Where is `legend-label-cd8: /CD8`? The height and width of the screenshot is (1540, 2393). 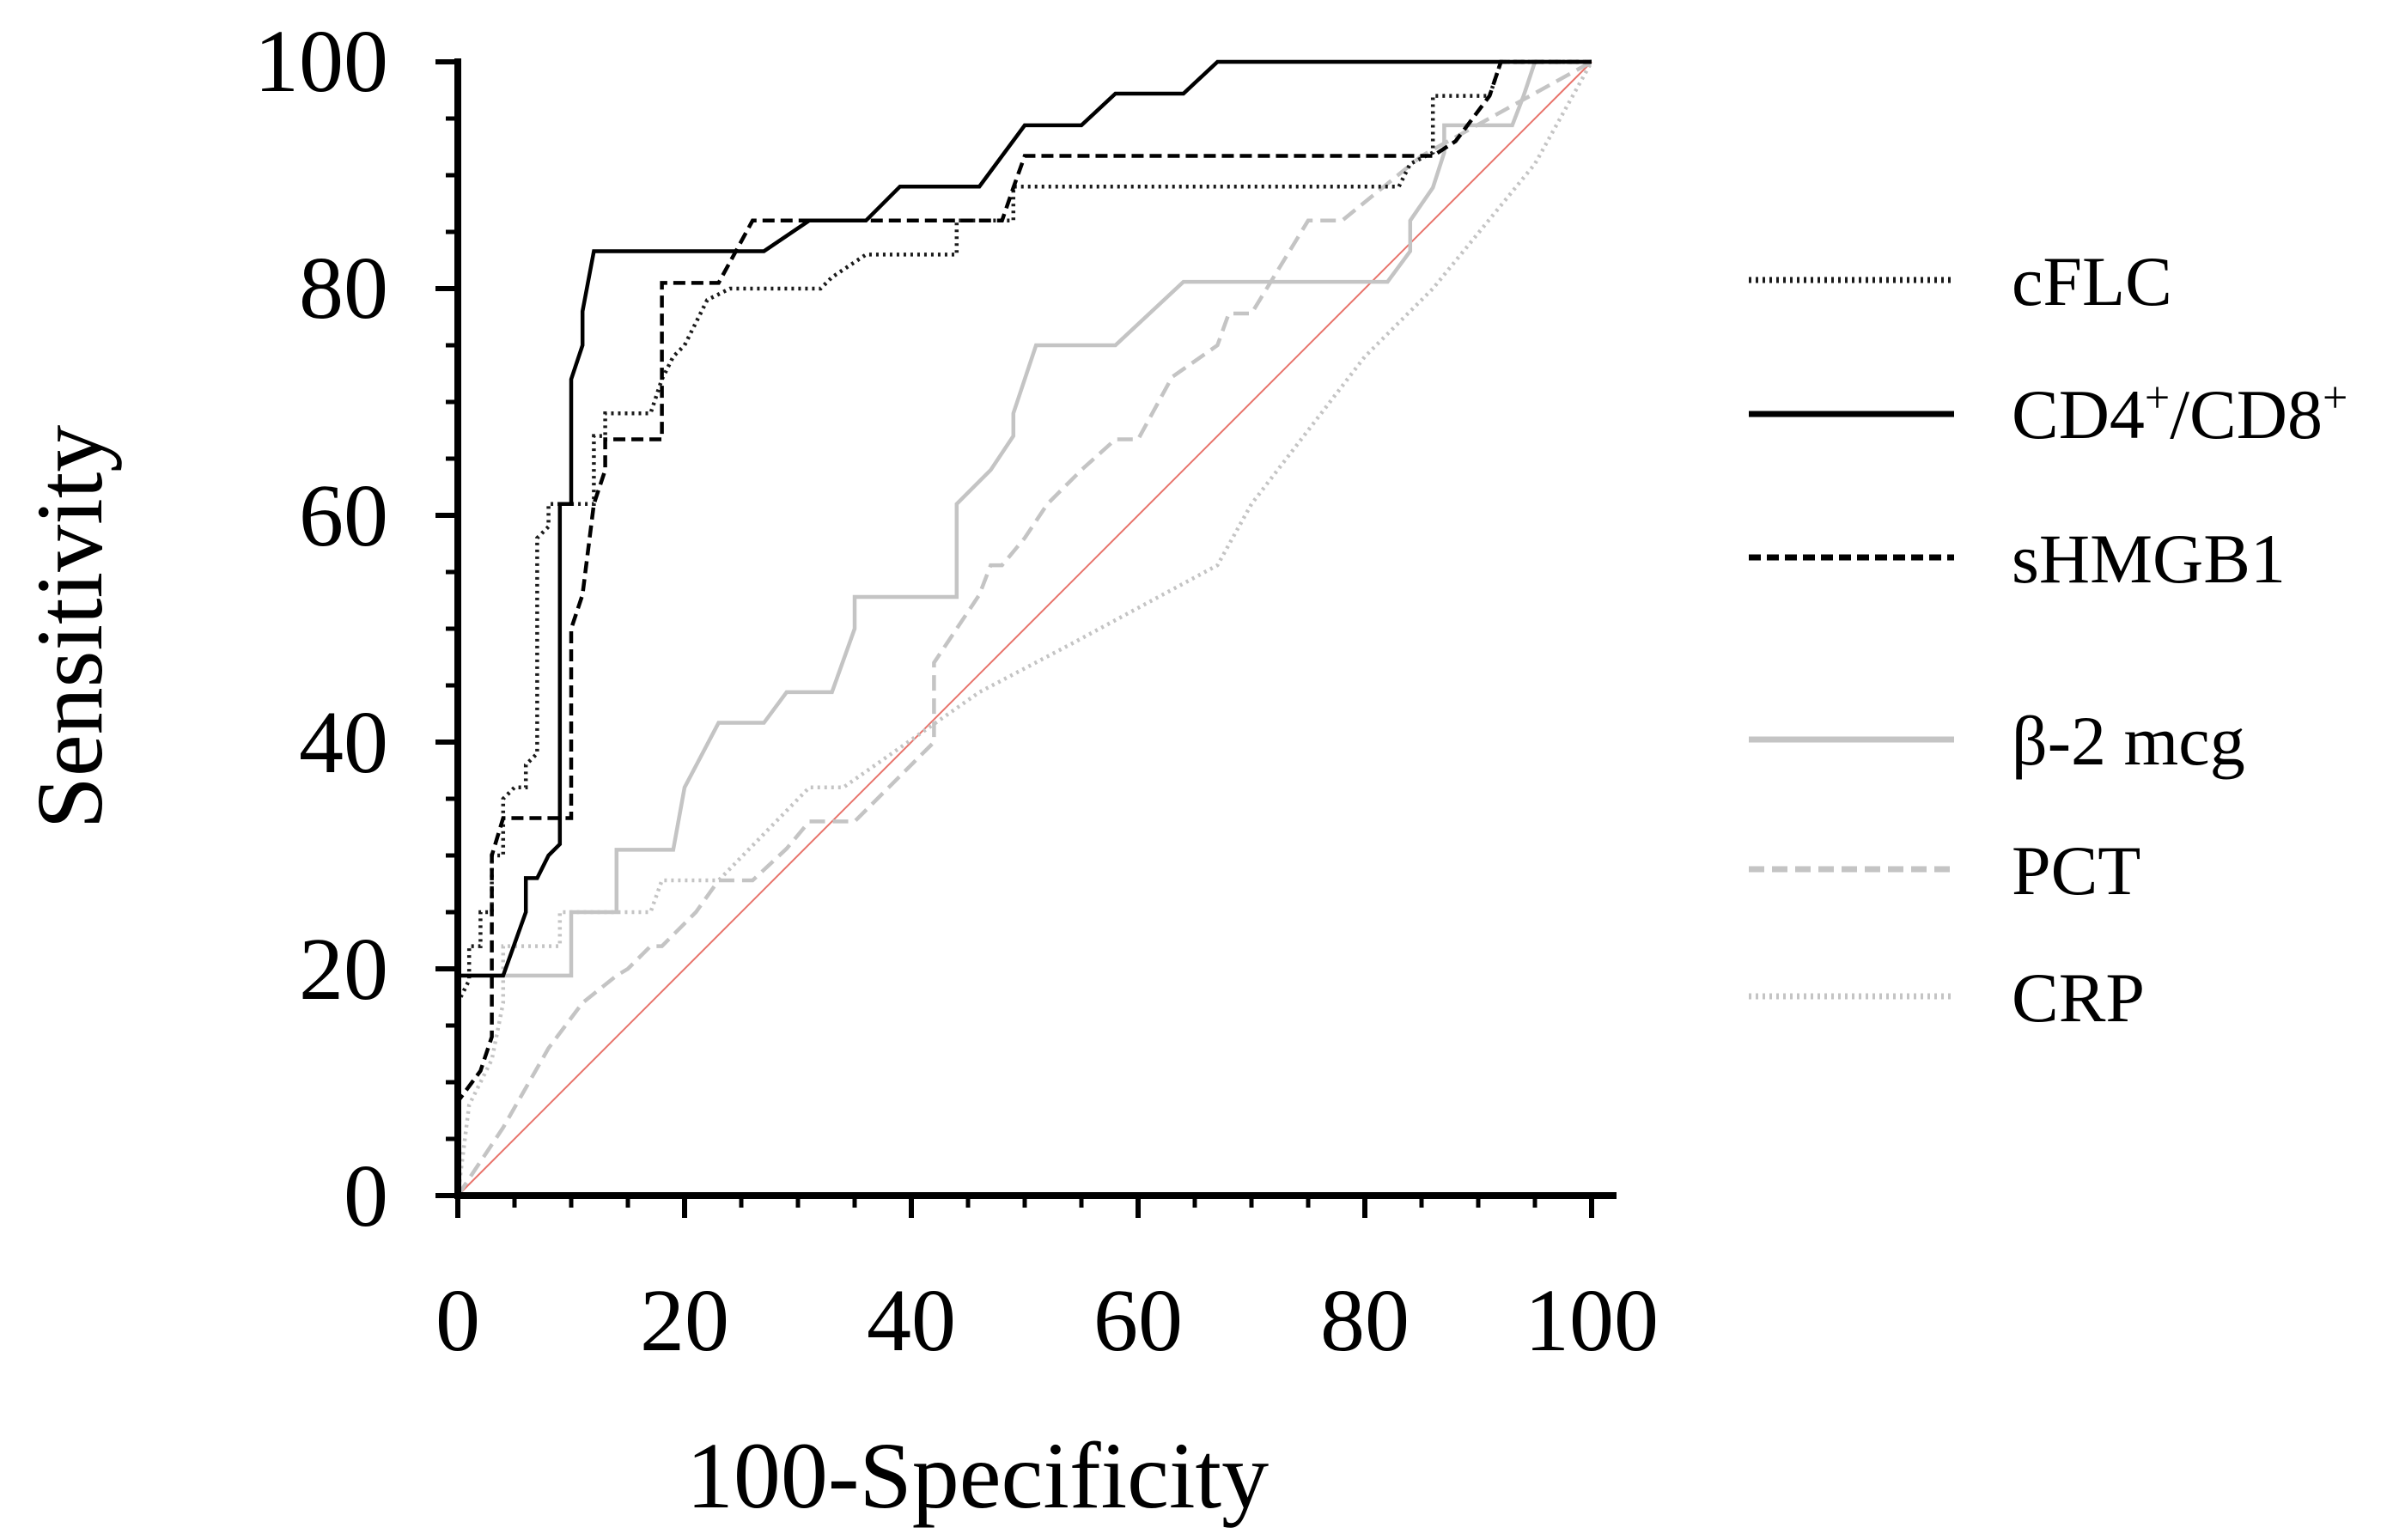
legend-label-cd8: /CD8 is located at coordinates (2246, 414).